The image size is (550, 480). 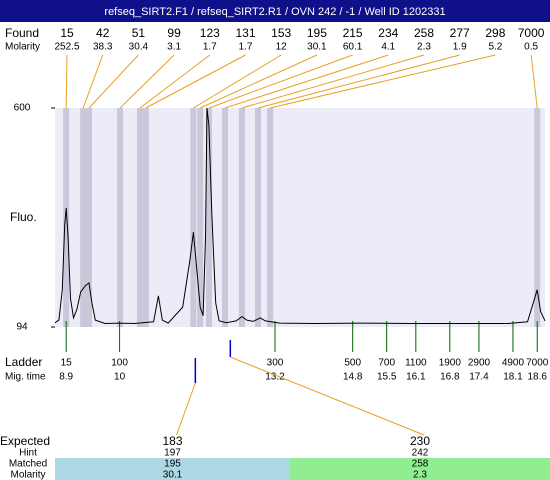 I want to click on y-tick-label: 600, so click(x=22, y=108).